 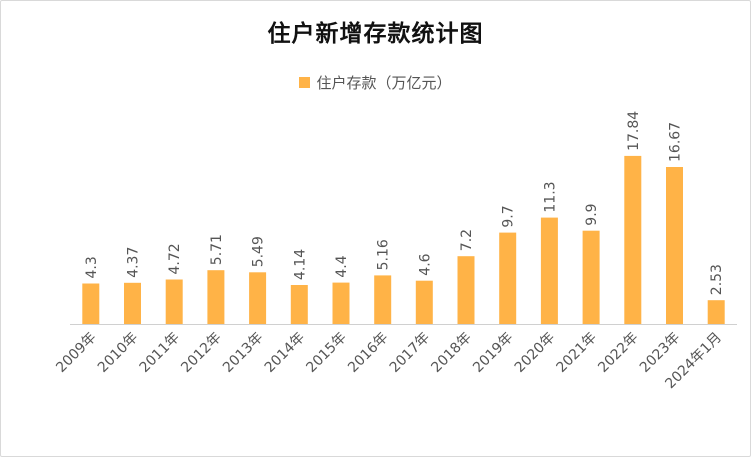 What do you see at coordinates (259, 251) in the screenshot?
I see `value-label-4: 5.49` at bounding box center [259, 251].